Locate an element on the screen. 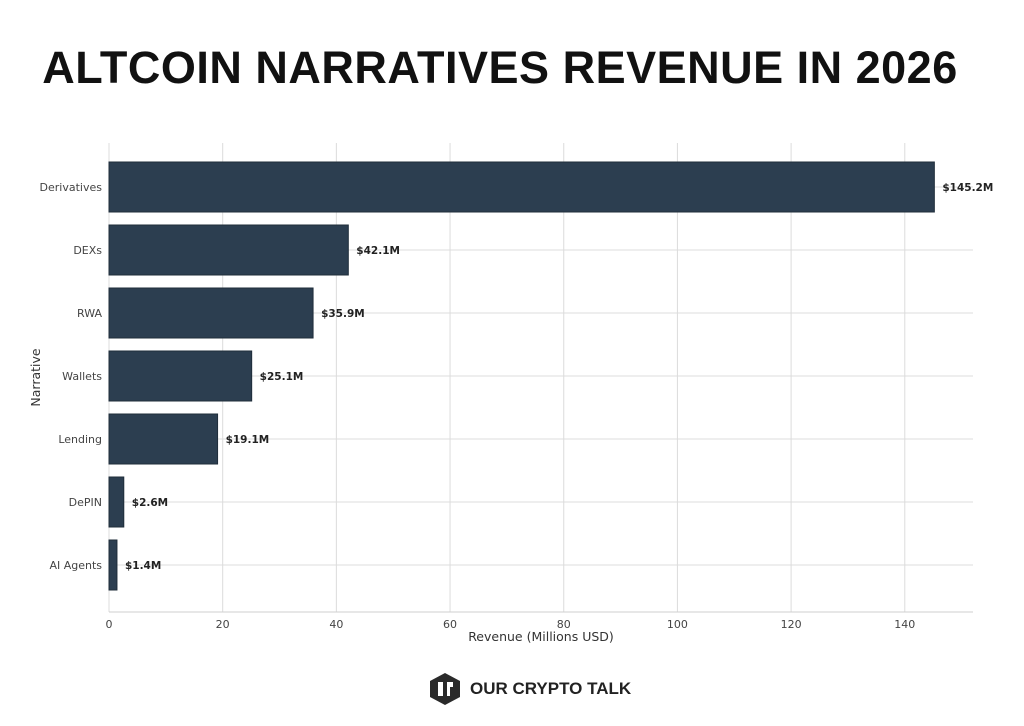  brand-name: OUR CRYPTO TALK is located at coordinates (551, 688).